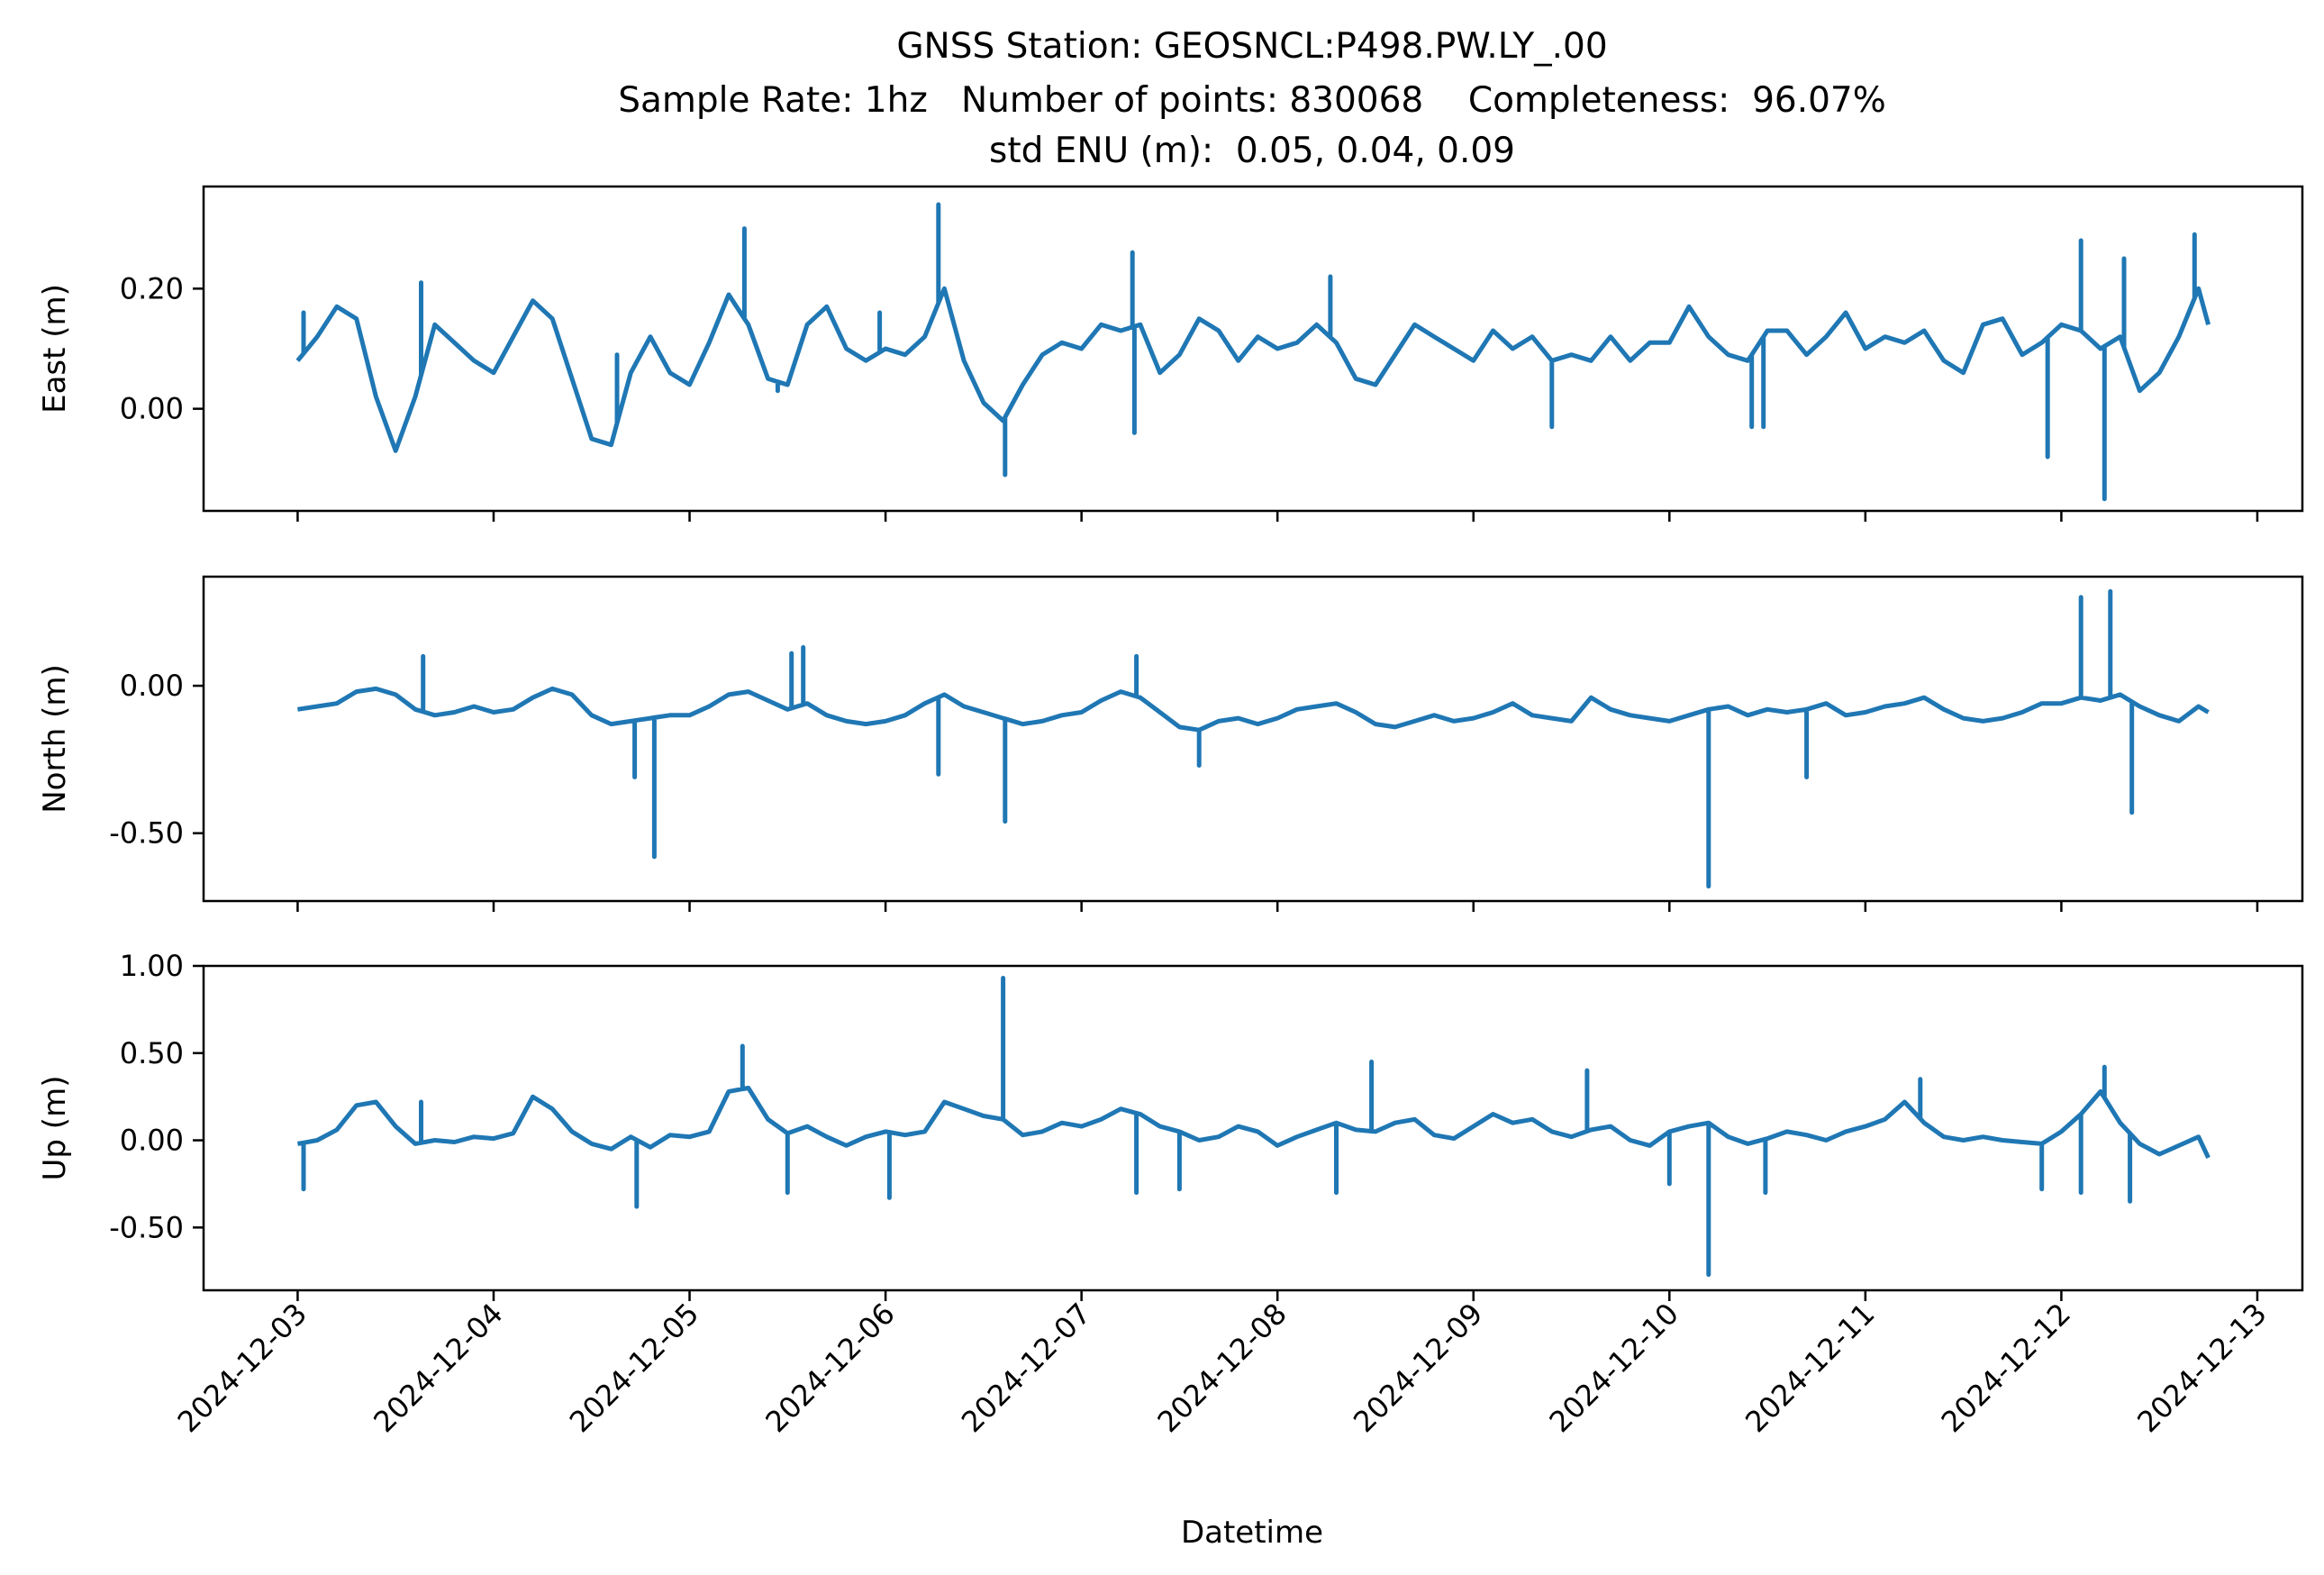 The width and height of the screenshot is (2324, 1575). Describe the element at coordinates (152, 288) in the screenshot. I see `y-tick-label-east: 0.20` at that location.